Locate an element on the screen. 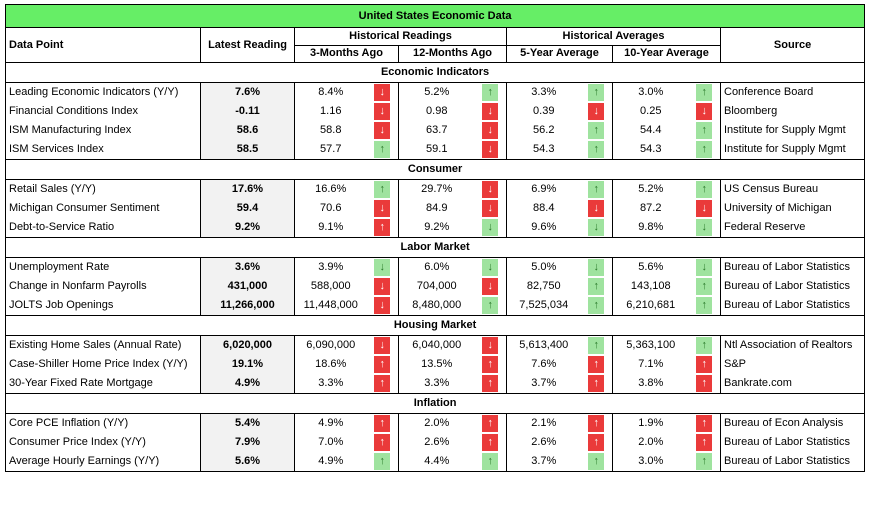 The image size is (871, 524). 12-months-value: 9.2% is located at coordinates (436, 228).